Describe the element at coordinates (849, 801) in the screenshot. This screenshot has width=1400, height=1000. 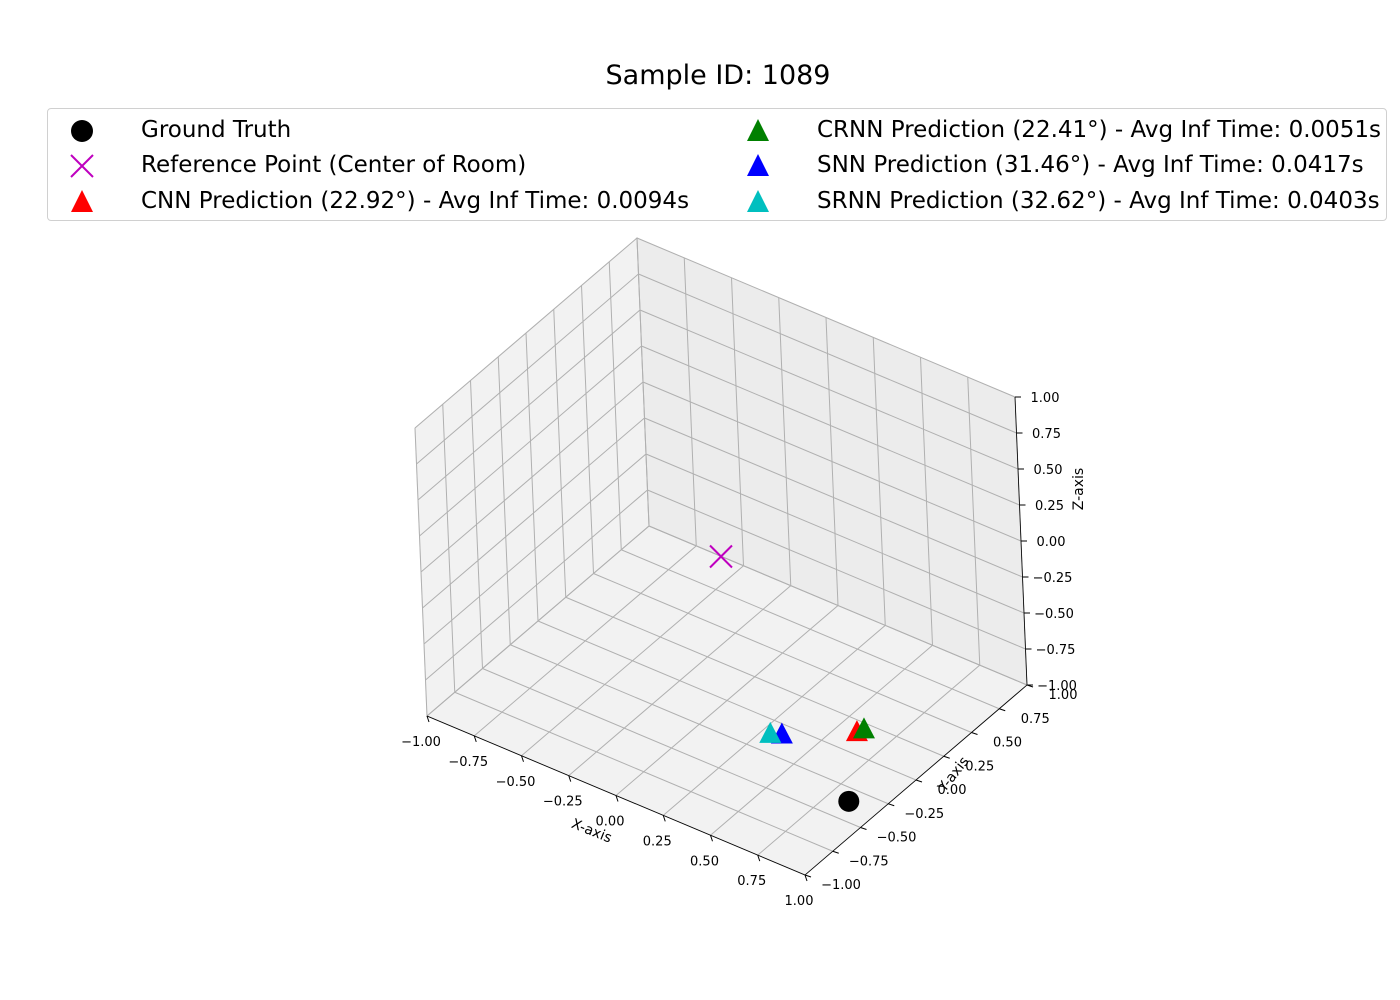
I see `data-point-circle` at that location.